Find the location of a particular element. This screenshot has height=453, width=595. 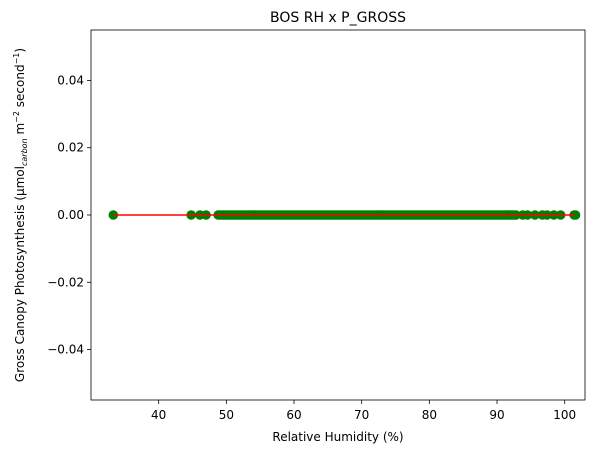

x-tick-label: 90 is located at coordinates (496, 415).